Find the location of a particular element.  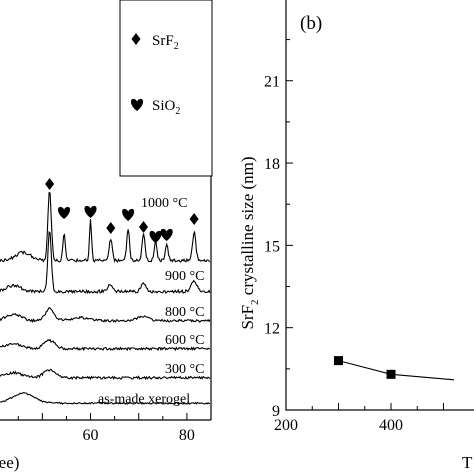

panel-a-x-tick-label: 60 is located at coordinates (91, 435).